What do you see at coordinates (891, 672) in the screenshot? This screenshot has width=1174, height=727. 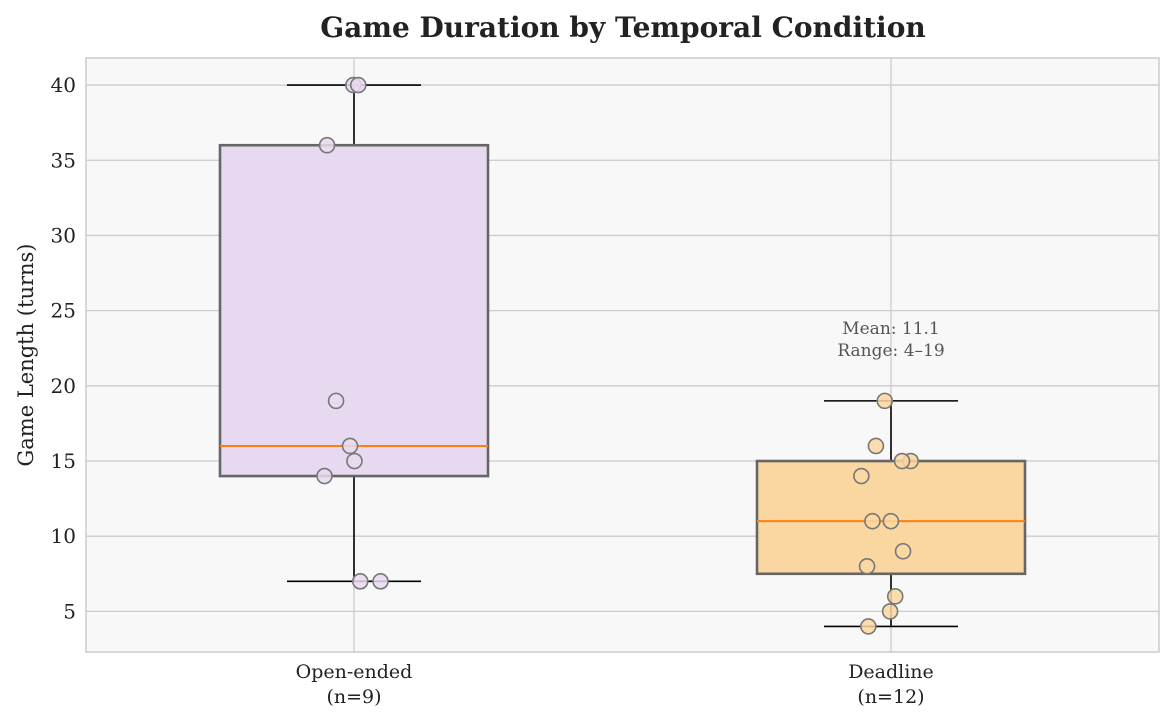 I see `x-tick-label: Deadline` at bounding box center [891, 672].